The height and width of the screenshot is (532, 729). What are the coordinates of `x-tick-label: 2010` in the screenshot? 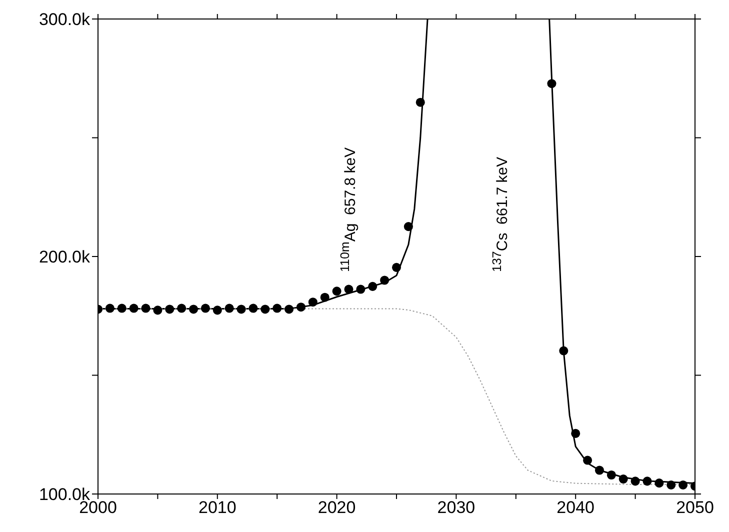 It's located at (217, 508).